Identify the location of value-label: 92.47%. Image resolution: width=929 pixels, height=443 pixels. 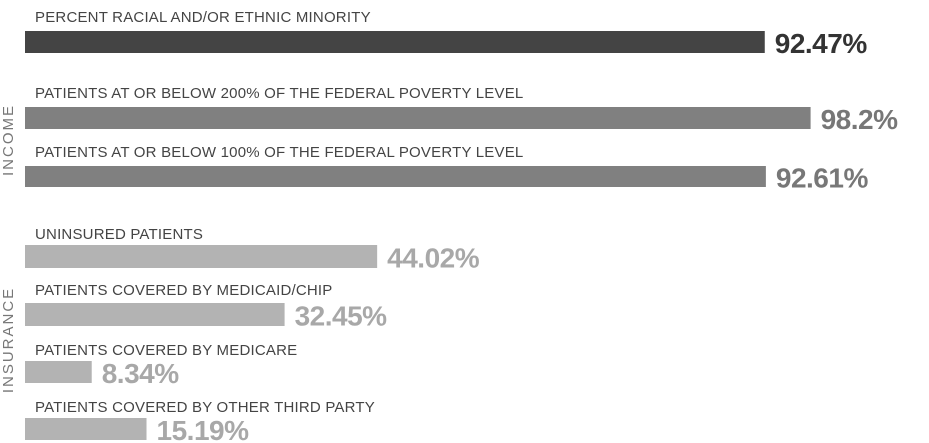
(821, 43).